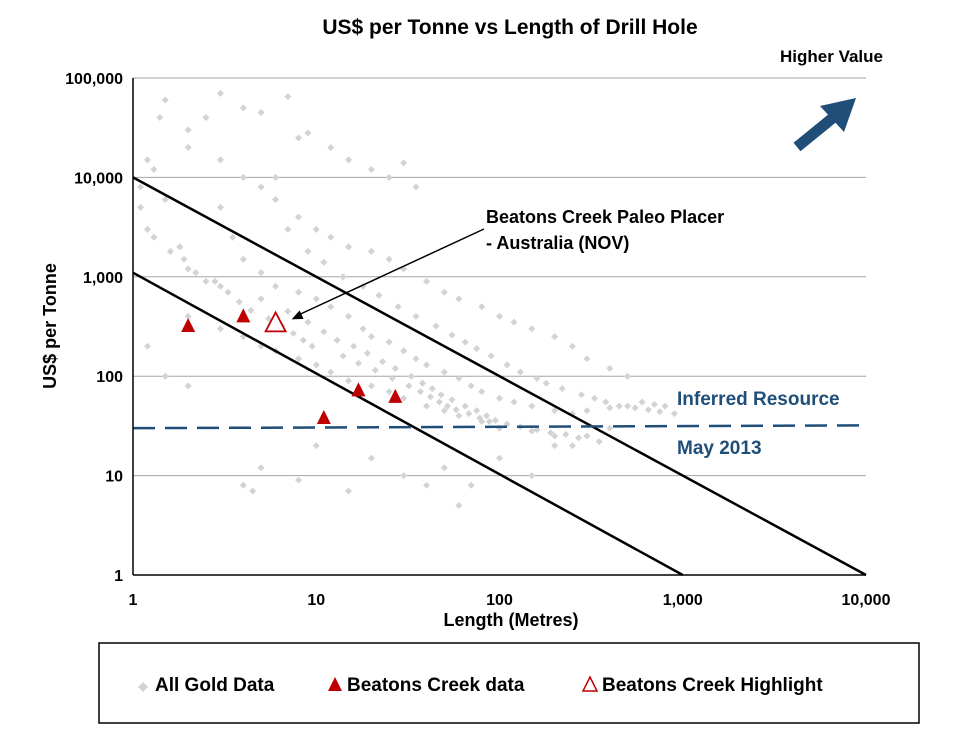  I want to click on x-tick-label: 10,000, so click(866, 600).